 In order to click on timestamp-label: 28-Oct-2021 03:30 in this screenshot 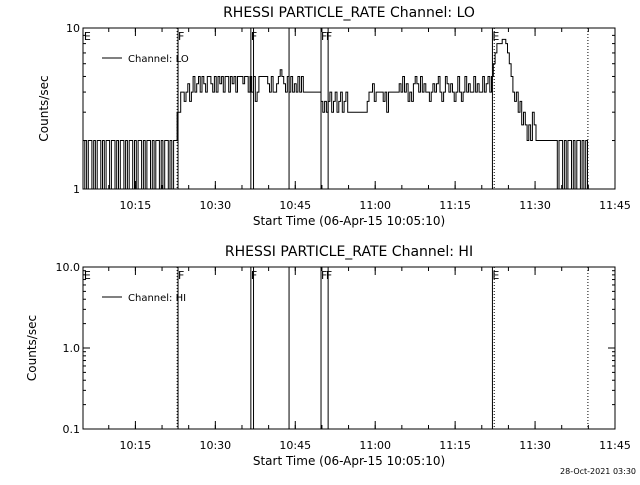, I will do `click(598, 471)`.